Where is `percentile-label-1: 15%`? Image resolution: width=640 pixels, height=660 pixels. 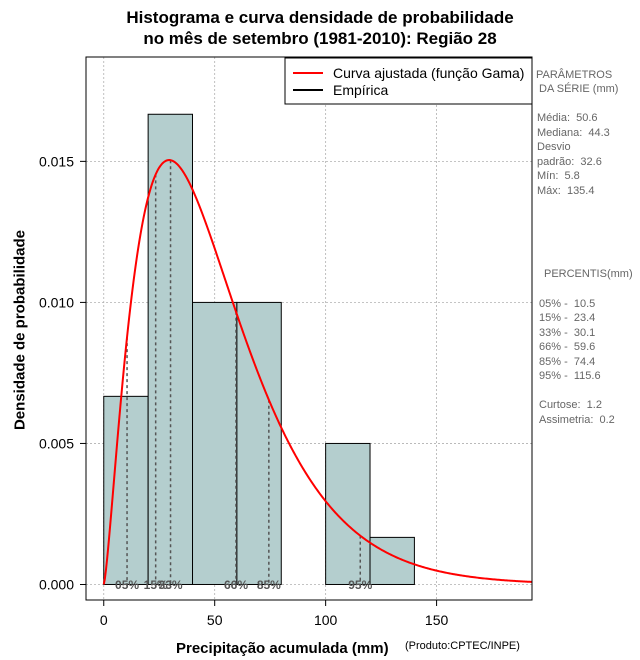 percentile-label-1: 15% is located at coordinates (156, 585).